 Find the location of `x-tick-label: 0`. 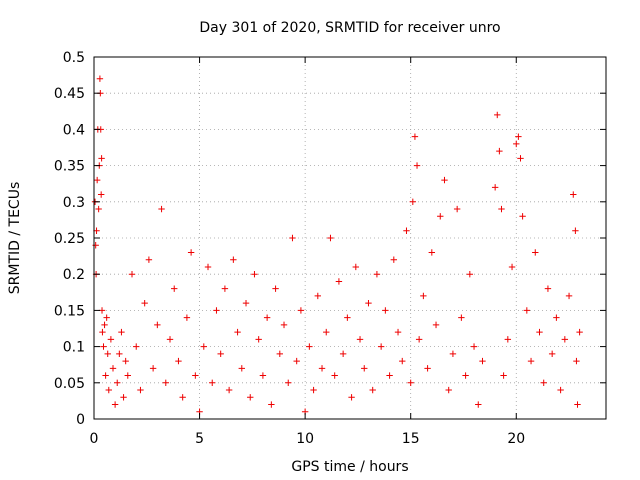

x-tick-label: 0 is located at coordinates (94, 439).